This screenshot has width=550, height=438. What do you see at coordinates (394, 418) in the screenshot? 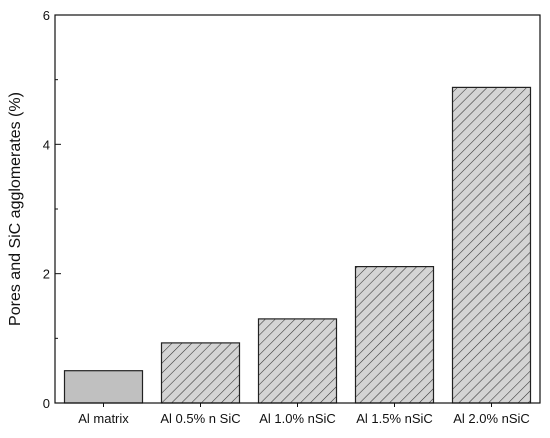
I see `x-tick-label: Al 1.5% nSiC` at bounding box center [394, 418].